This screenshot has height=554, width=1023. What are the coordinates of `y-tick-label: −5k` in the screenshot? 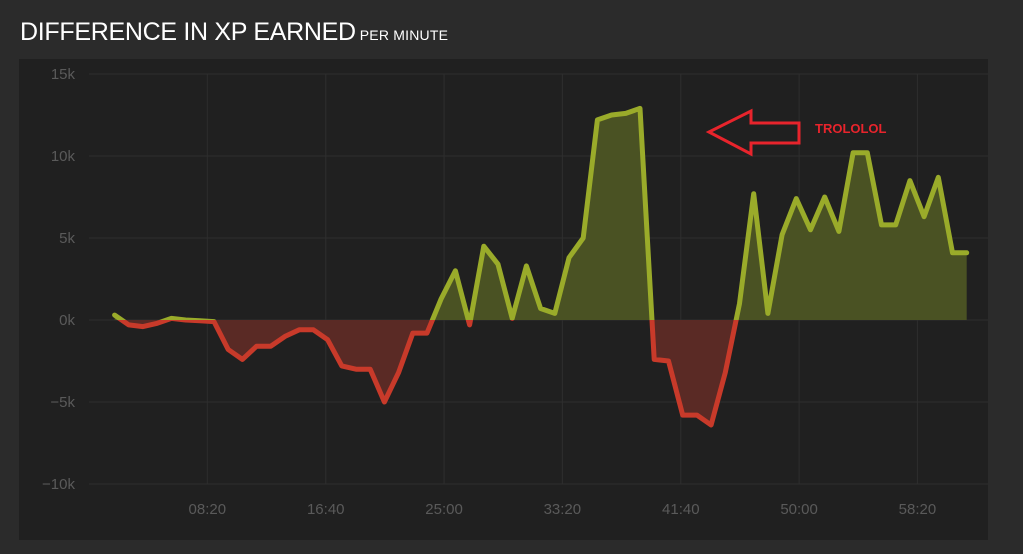 It's located at (62, 402).